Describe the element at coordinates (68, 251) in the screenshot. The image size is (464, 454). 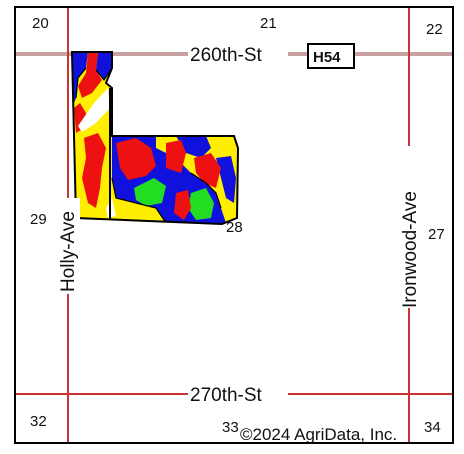
I see `road-label-holly-ave: Holly-Ave` at that location.